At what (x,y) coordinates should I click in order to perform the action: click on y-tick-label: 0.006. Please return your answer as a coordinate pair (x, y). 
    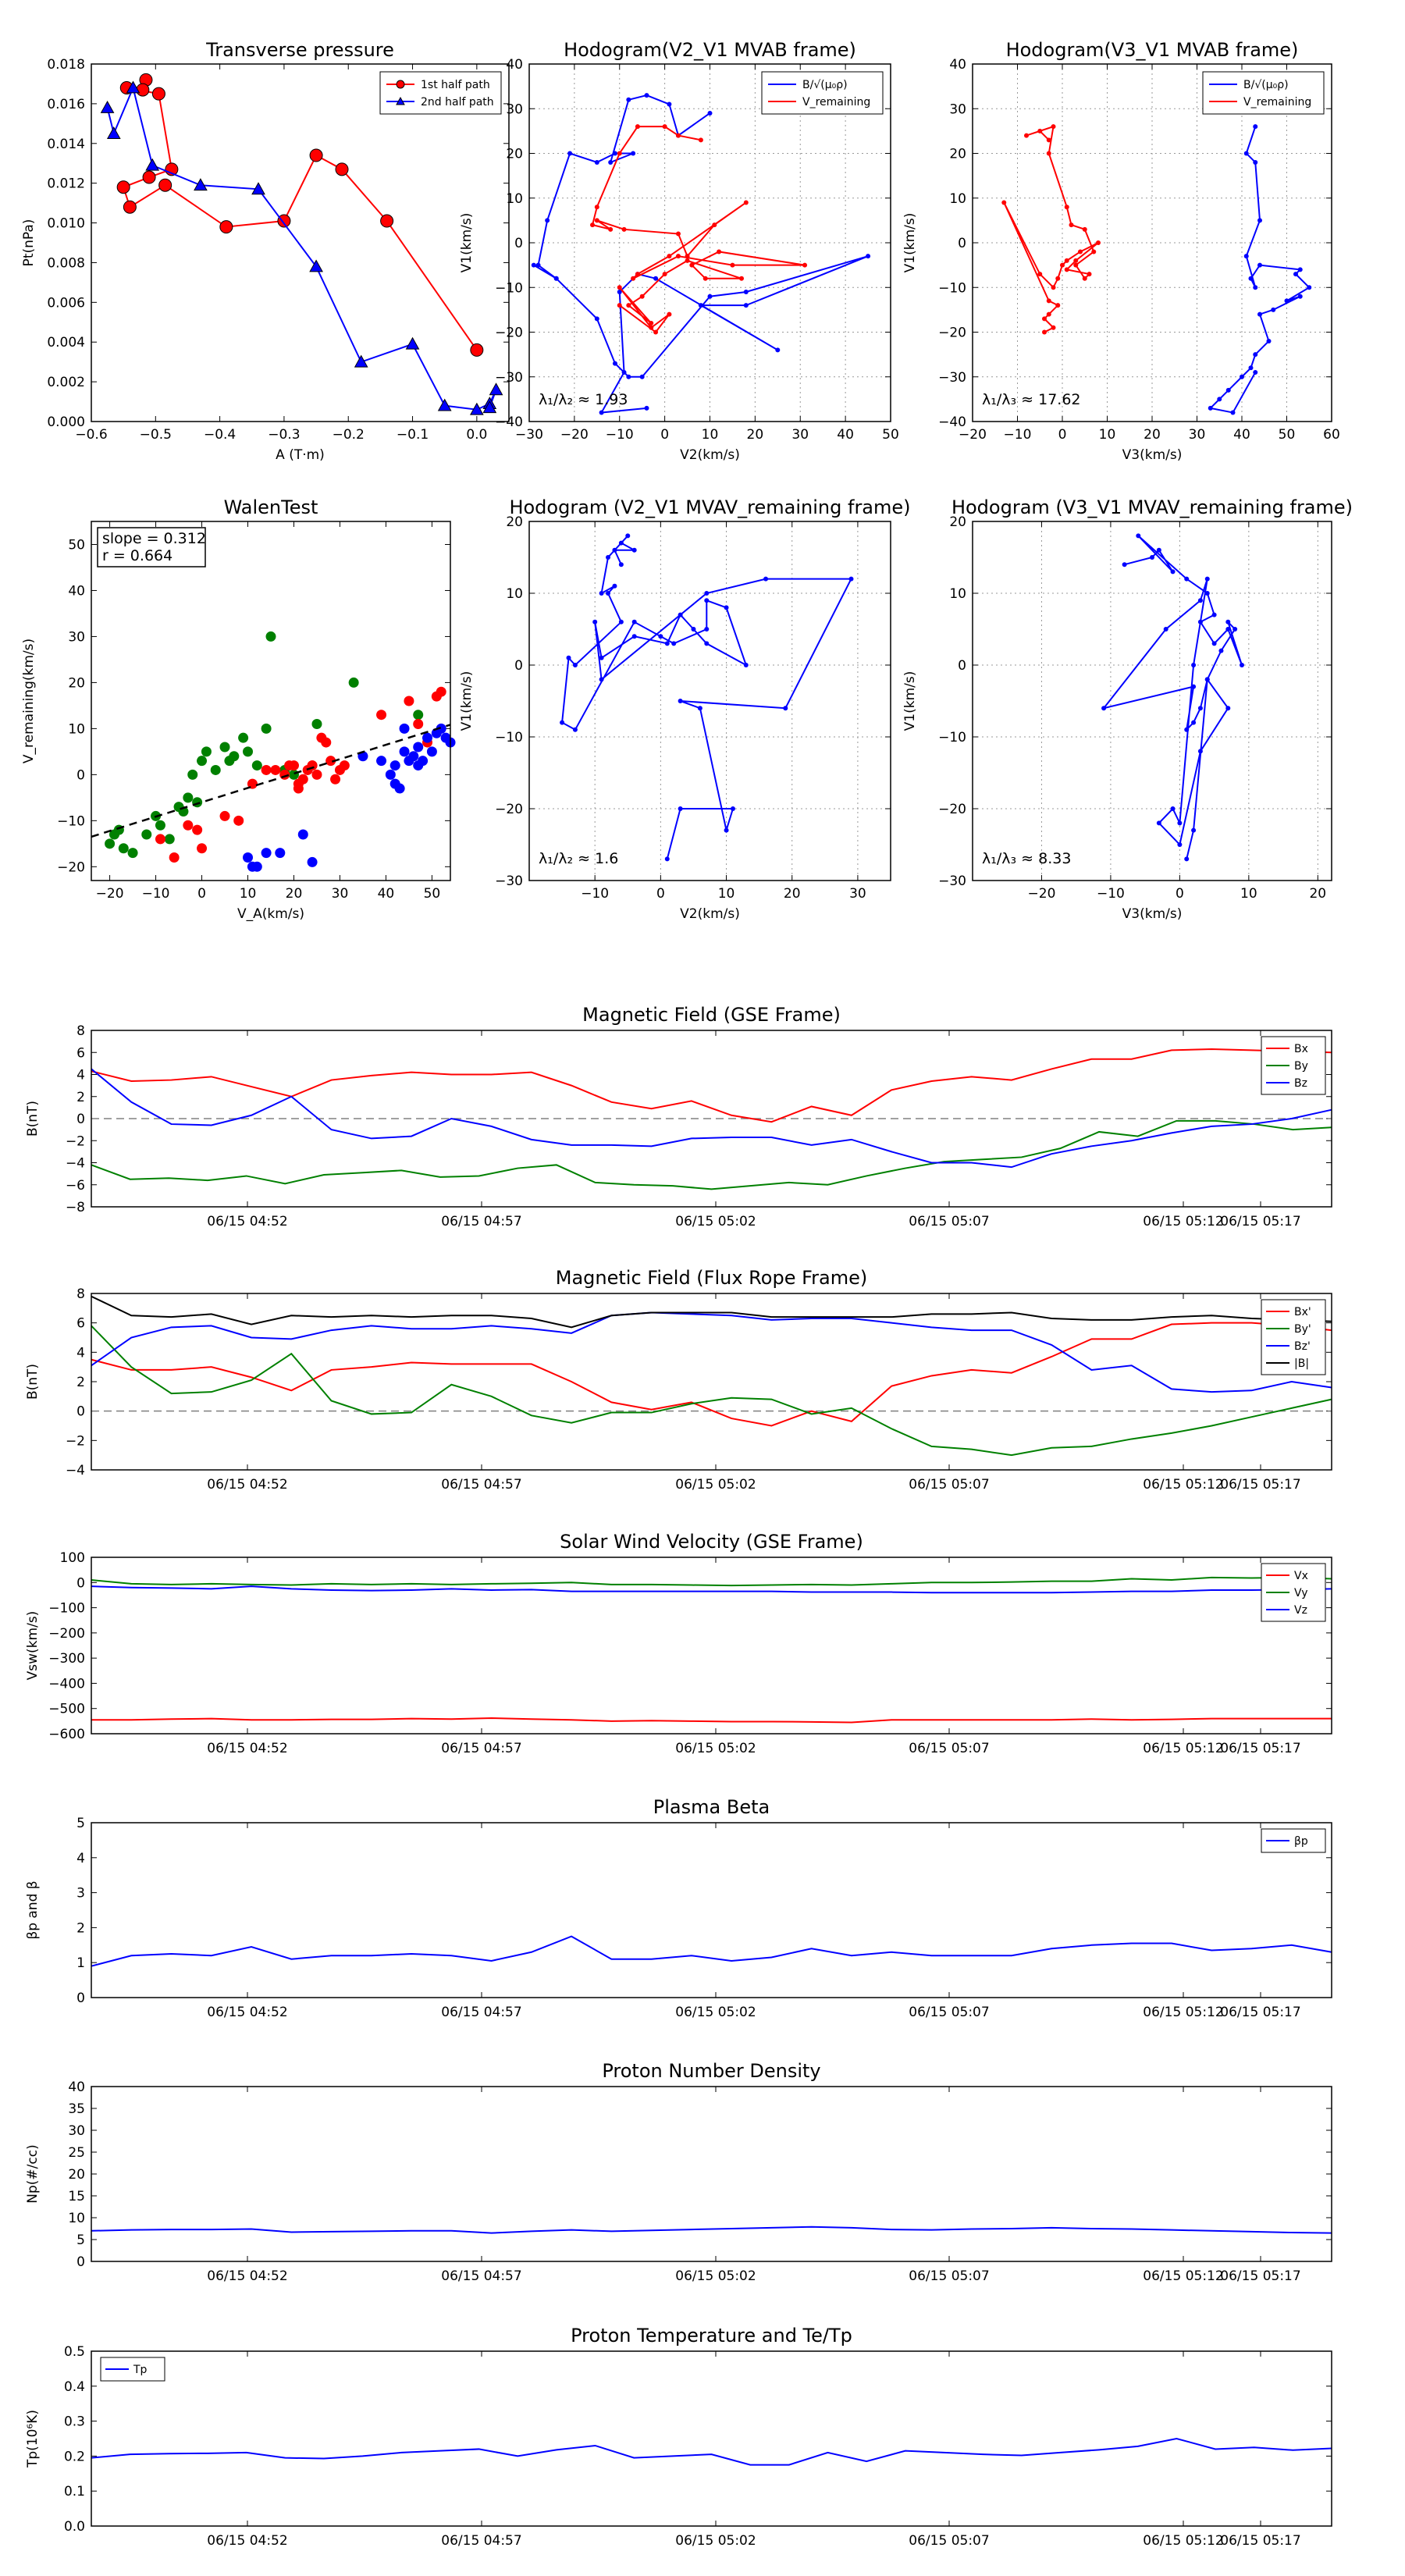
    Looking at the image, I should click on (66, 303).